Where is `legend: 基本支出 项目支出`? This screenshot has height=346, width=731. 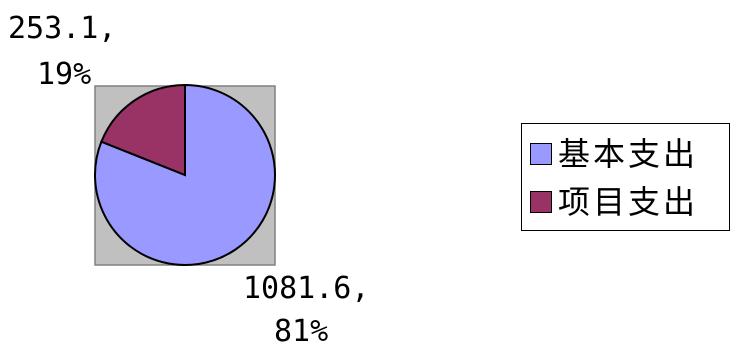
legend: 基本支出 项目支出 is located at coordinates (625, 177).